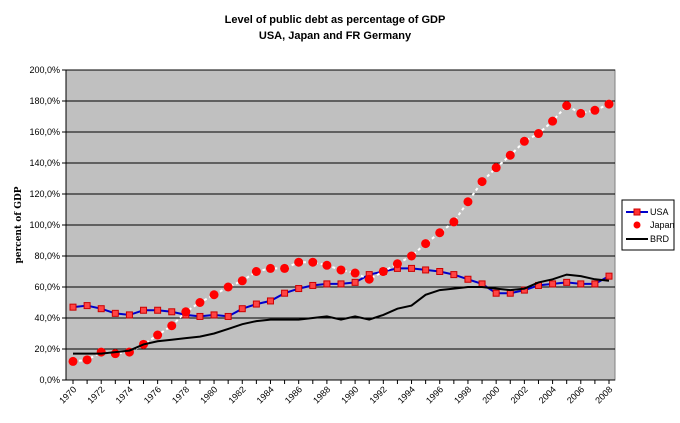 This screenshot has width=680, height=423. What do you see at coordinates (265, 394) in the screenshot?
I see `x-tick-label: 1984` at bounding box center [265, 394].